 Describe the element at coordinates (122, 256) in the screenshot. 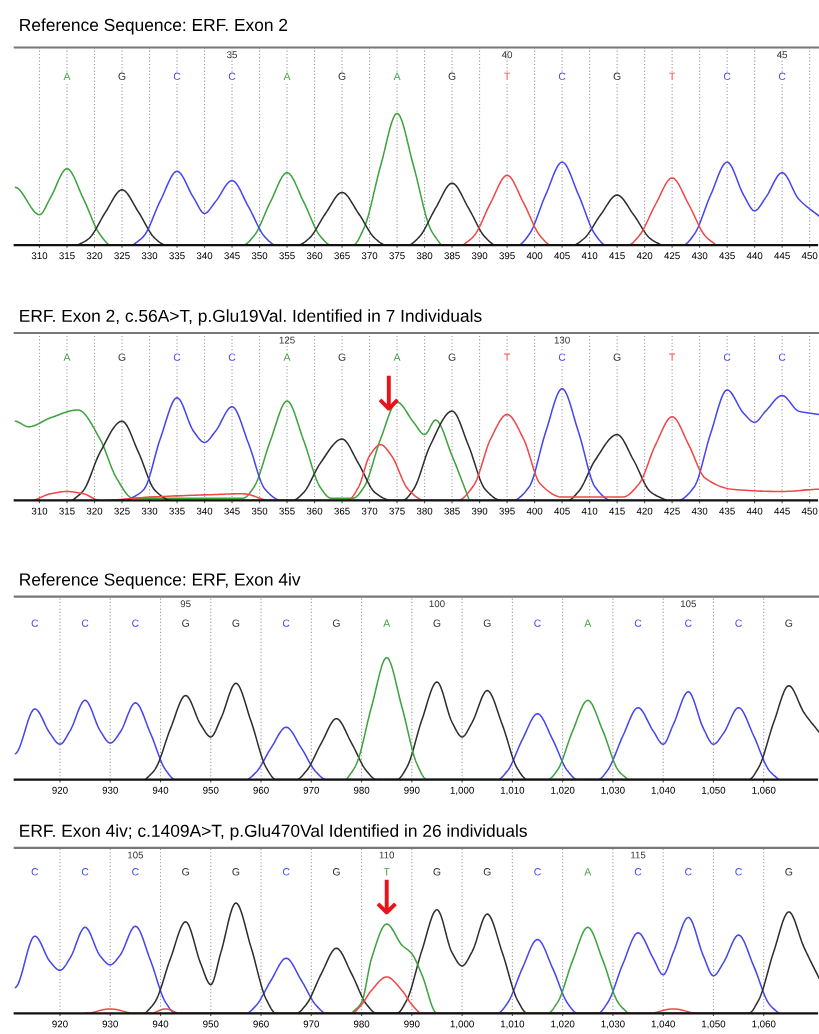

I see `x-tick-label: 325` at that location.